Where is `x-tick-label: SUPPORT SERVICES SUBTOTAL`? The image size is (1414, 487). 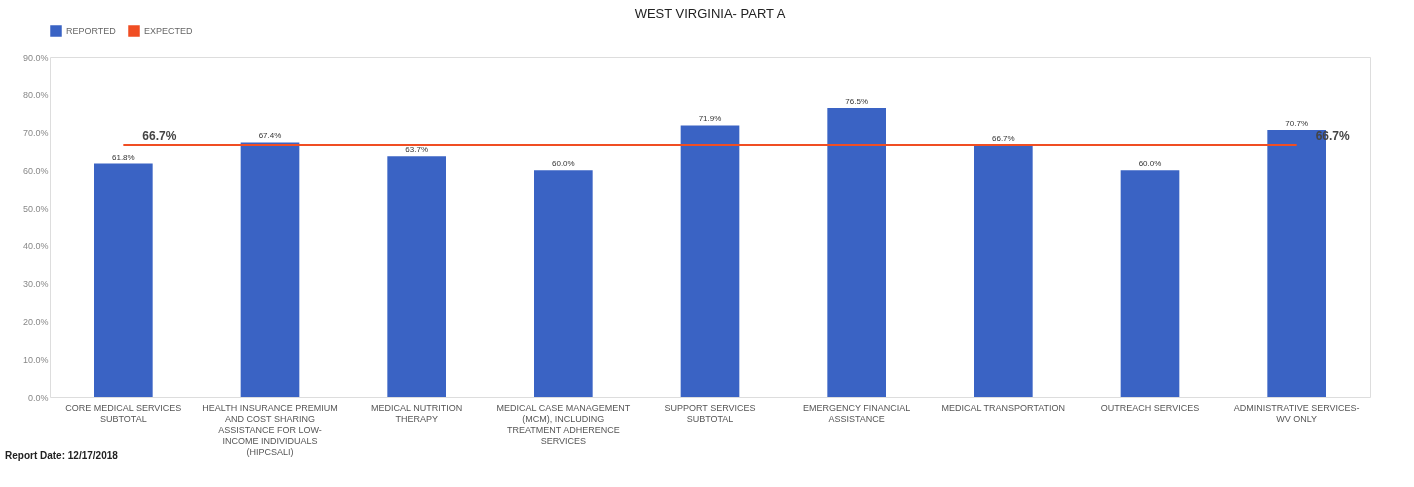
x-tick-label: SUPPORT SERVICES SUBTOTAL is located at coordinates (710, 413).